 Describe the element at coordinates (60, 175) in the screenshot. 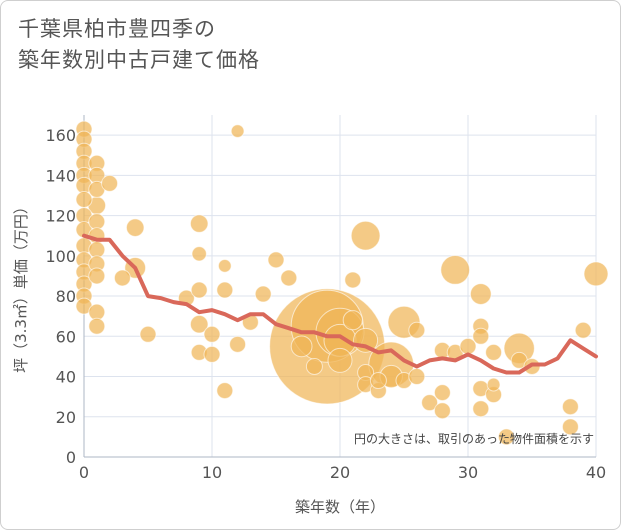

I see `y-tick-label: 140` at that location.